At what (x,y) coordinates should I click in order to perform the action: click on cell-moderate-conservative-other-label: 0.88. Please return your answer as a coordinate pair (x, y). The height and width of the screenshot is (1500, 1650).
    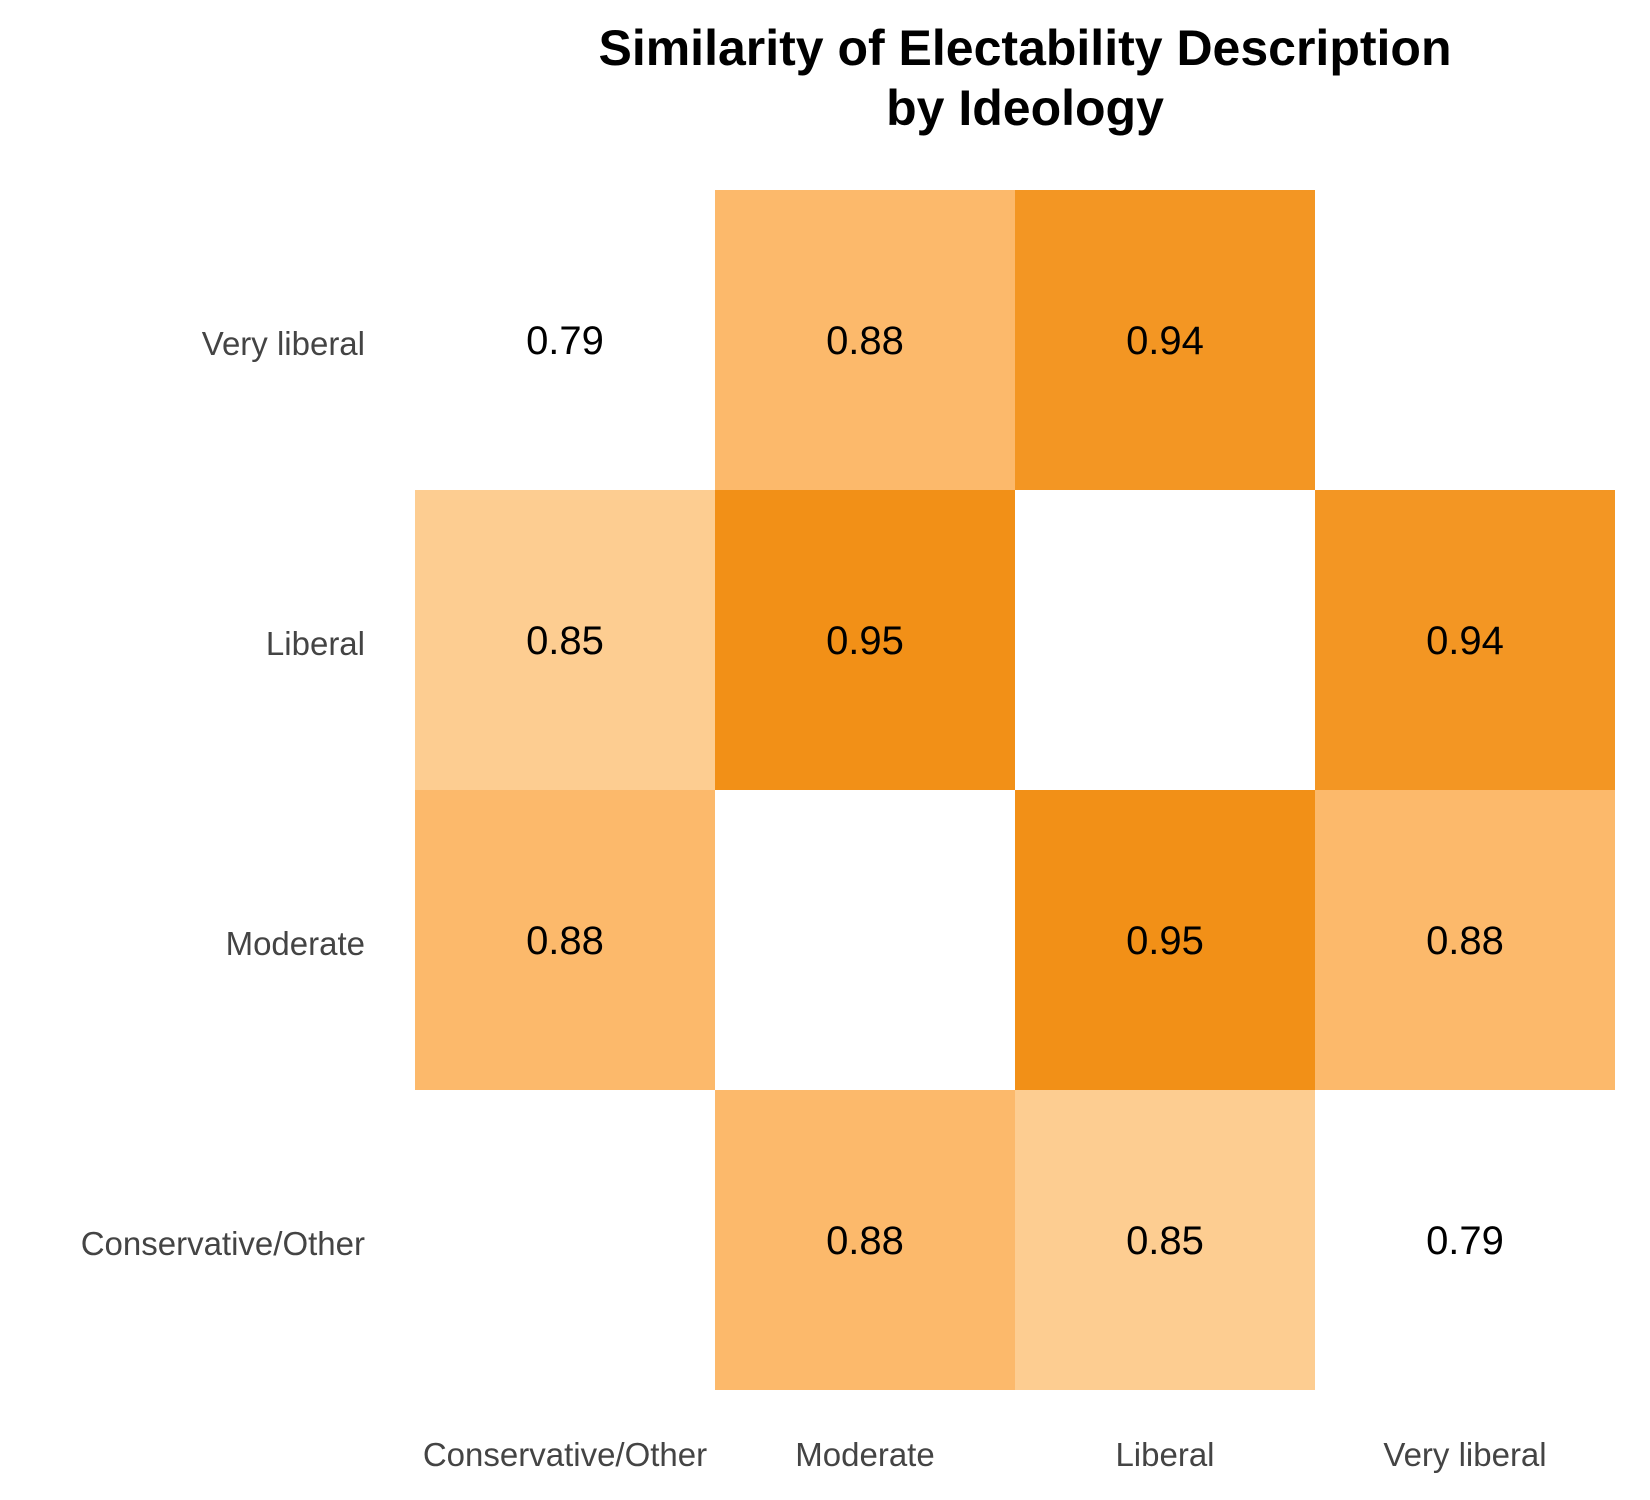
    Looking at the image, I should click on (565, 941).